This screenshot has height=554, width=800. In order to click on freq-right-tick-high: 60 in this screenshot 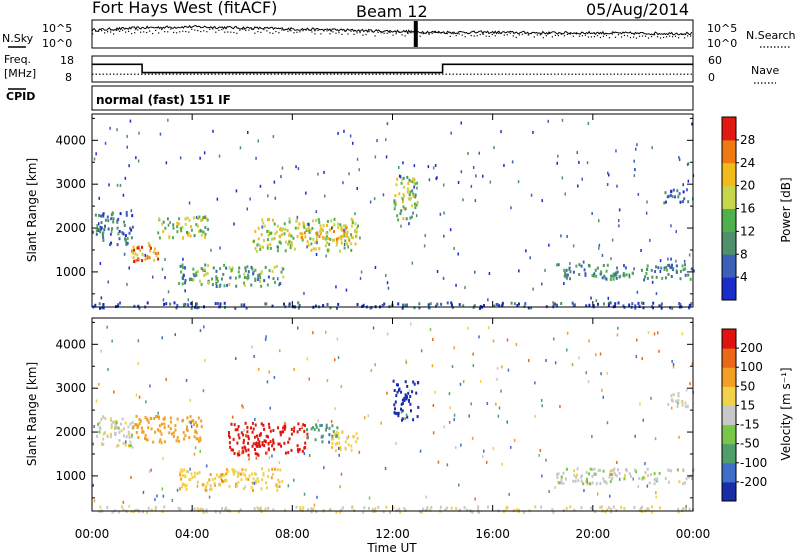, I will do `click(715, 60)`.